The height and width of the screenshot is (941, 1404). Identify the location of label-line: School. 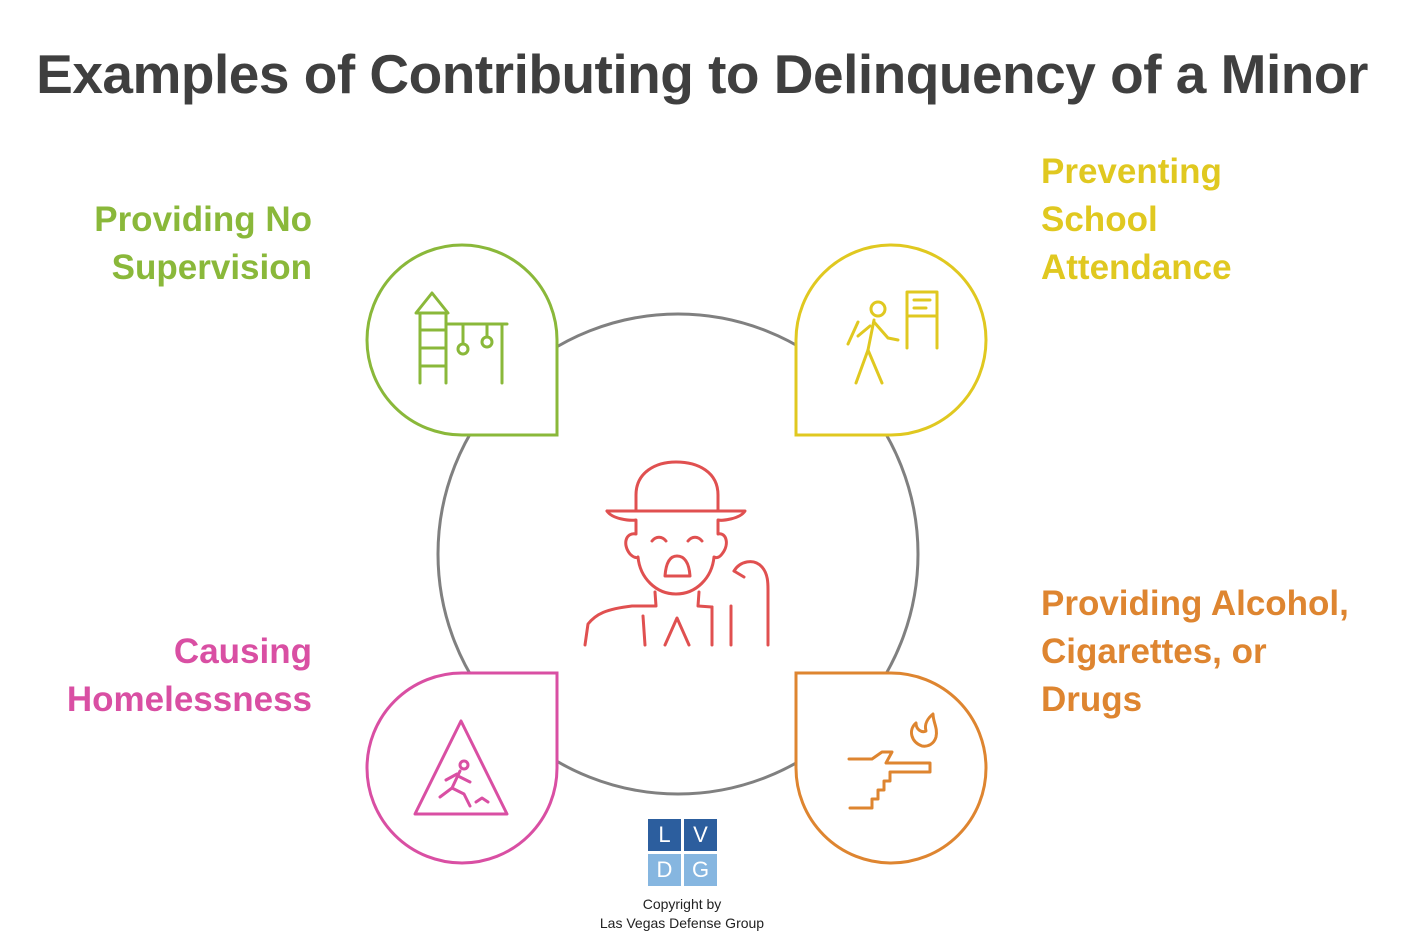
(1099, 219).